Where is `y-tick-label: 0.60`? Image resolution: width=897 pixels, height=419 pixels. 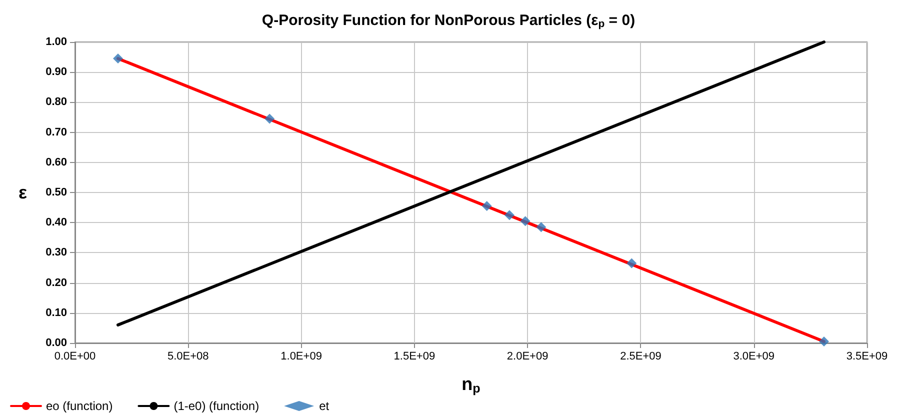
y-tick-label: 0.60 is located at coordinates (56, 162).